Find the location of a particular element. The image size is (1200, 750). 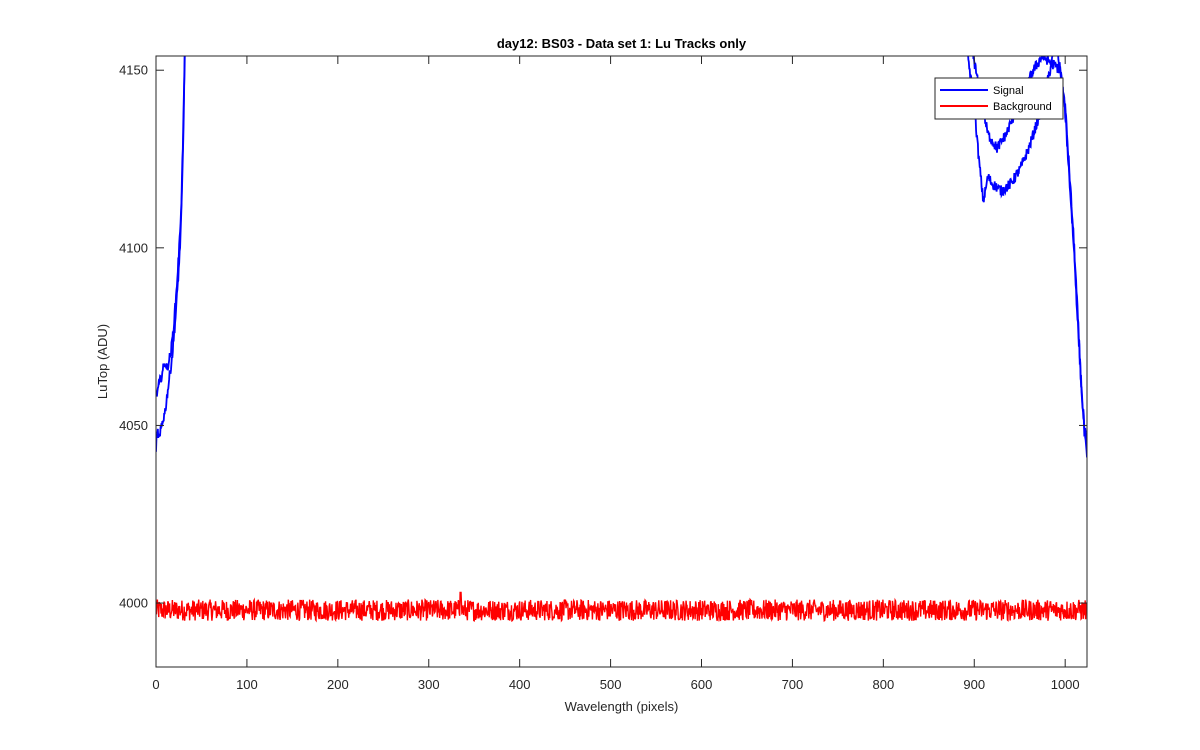

y-tick-label-4100: 4100 is located at coordinates (133, 247).